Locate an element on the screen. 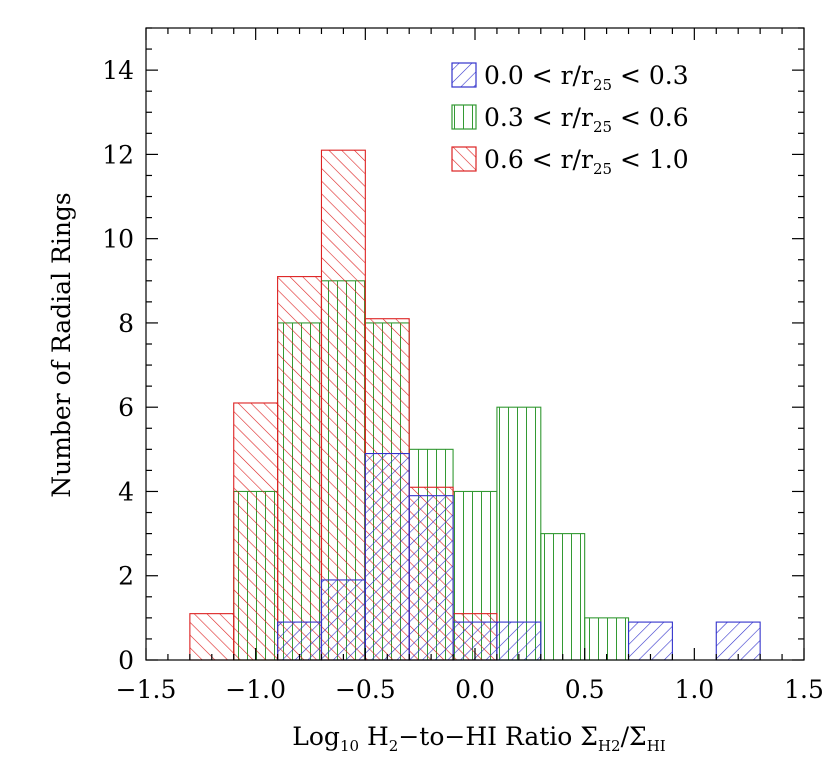 The height and width of the screenshot is (761, 830). x-tick-label: 1.5 is located at coordinates (804, 689).